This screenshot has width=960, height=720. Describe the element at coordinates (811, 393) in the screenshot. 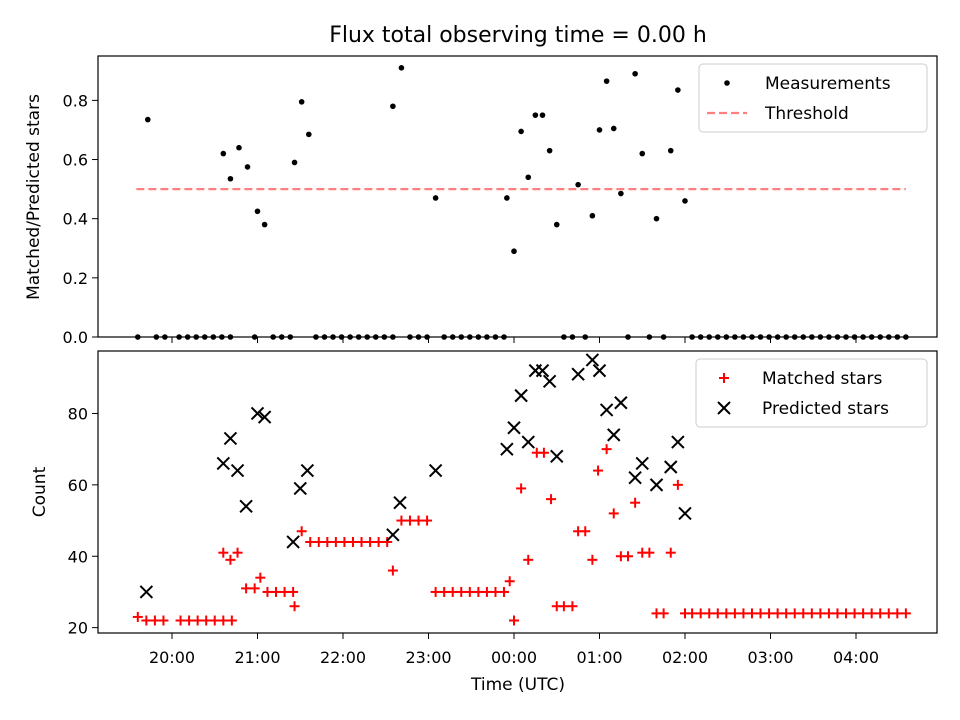

I see `bottom-legend: Matched stars Predicted stars` at that location.